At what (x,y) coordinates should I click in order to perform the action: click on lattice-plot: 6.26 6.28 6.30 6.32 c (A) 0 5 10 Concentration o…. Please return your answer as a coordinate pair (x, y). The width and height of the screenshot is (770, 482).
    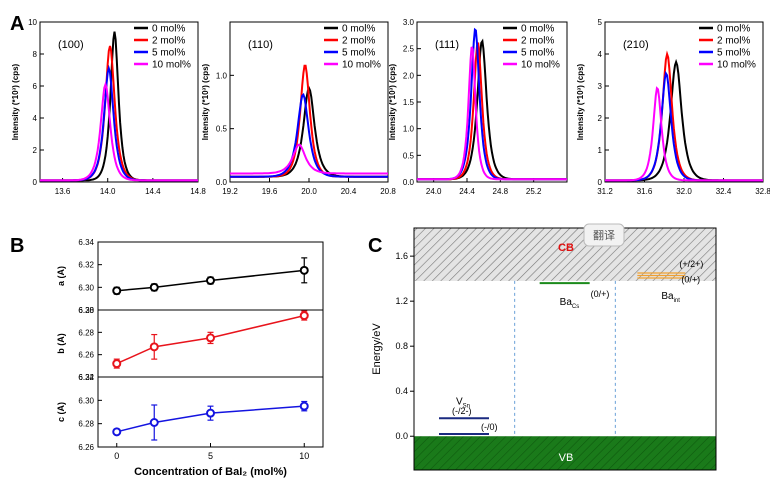
    Looking at the image, I should click on (190, 425).